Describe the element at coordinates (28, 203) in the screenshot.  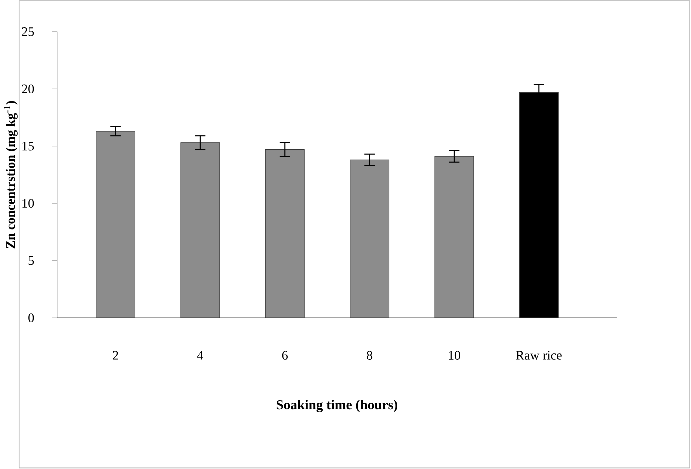
I see `y-tick-label: 10` at that location.